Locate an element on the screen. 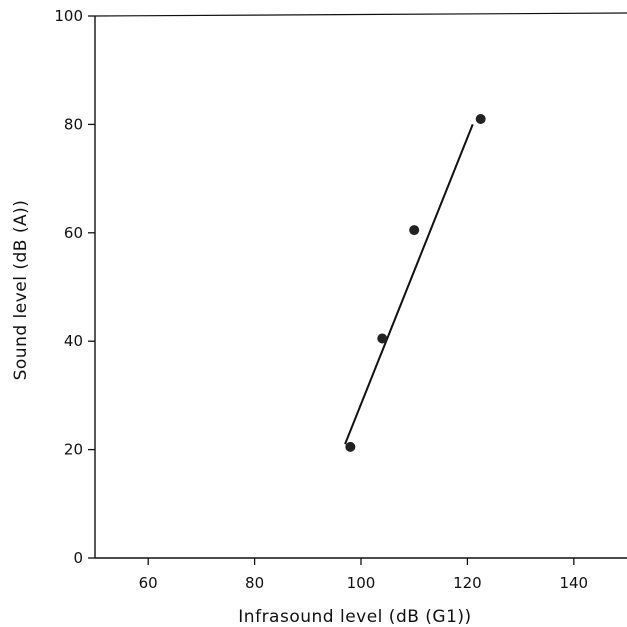 The height and width of the screenshot is (627, 627). data-points is located at coordinates (415, 282).